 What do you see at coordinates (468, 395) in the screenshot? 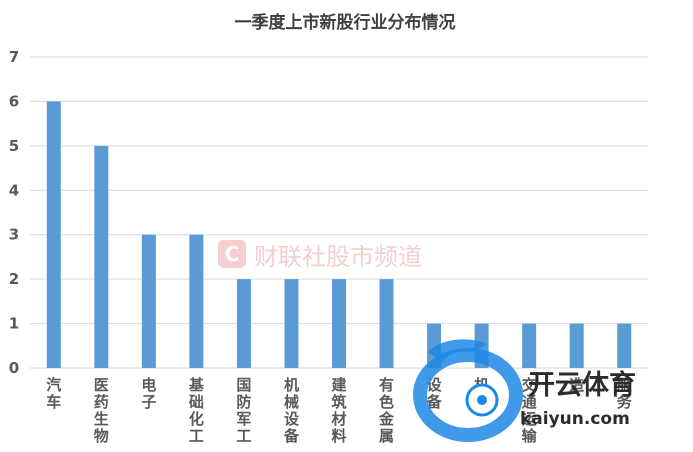
I see `brand-swoosh` at bounding box center [468, 395].